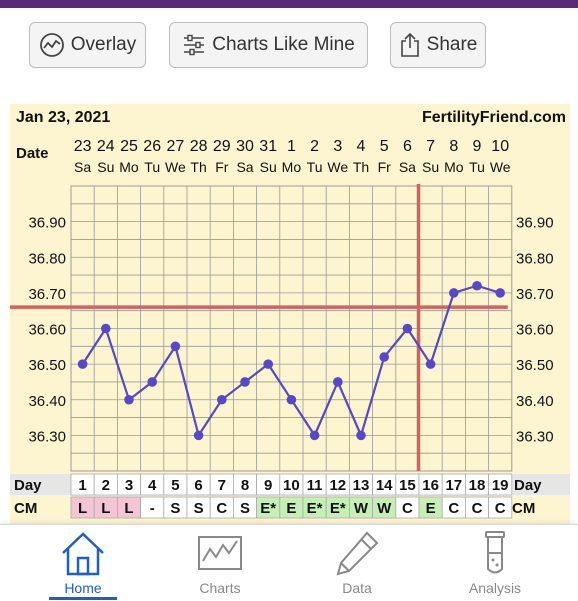 The image size is (578, 601). Describe the element at coordinates (291, 508) in the screenshot. I see `cm-value: E` at that location.